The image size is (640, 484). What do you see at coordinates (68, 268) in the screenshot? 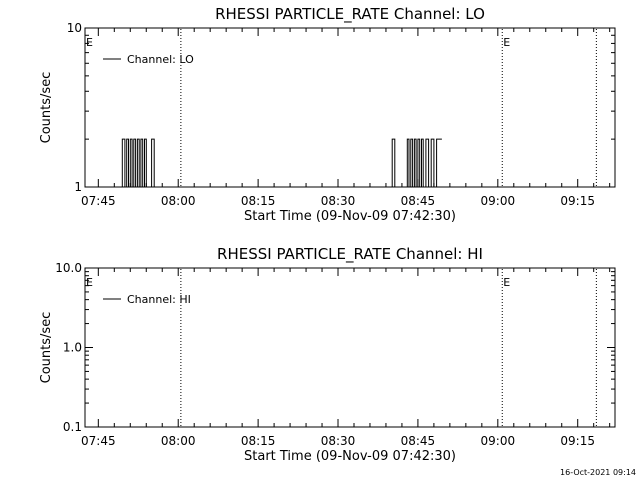
I see `y-tick-label: 10.0` at bounding box center [68, 268].